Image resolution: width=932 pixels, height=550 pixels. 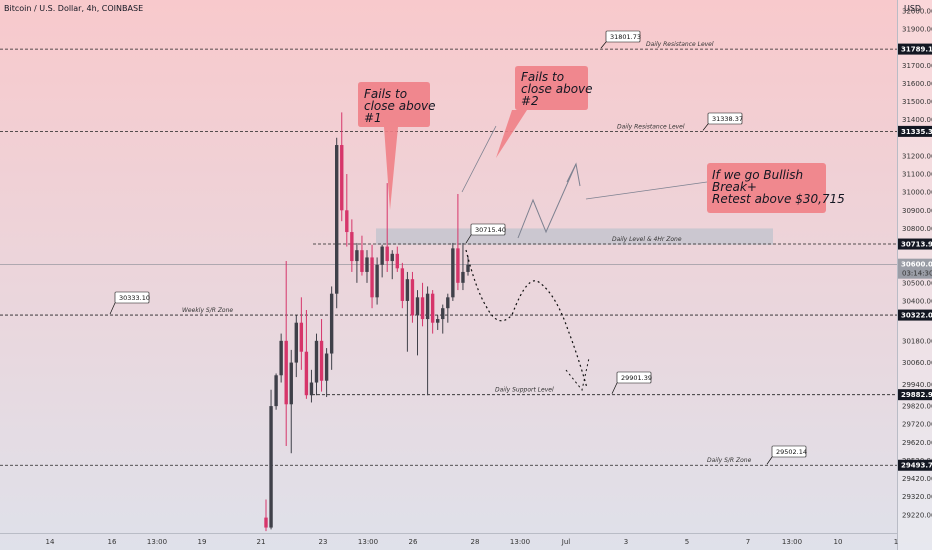 I want to click on level-axis-label: 29882.99, so click(x=916, y=395).